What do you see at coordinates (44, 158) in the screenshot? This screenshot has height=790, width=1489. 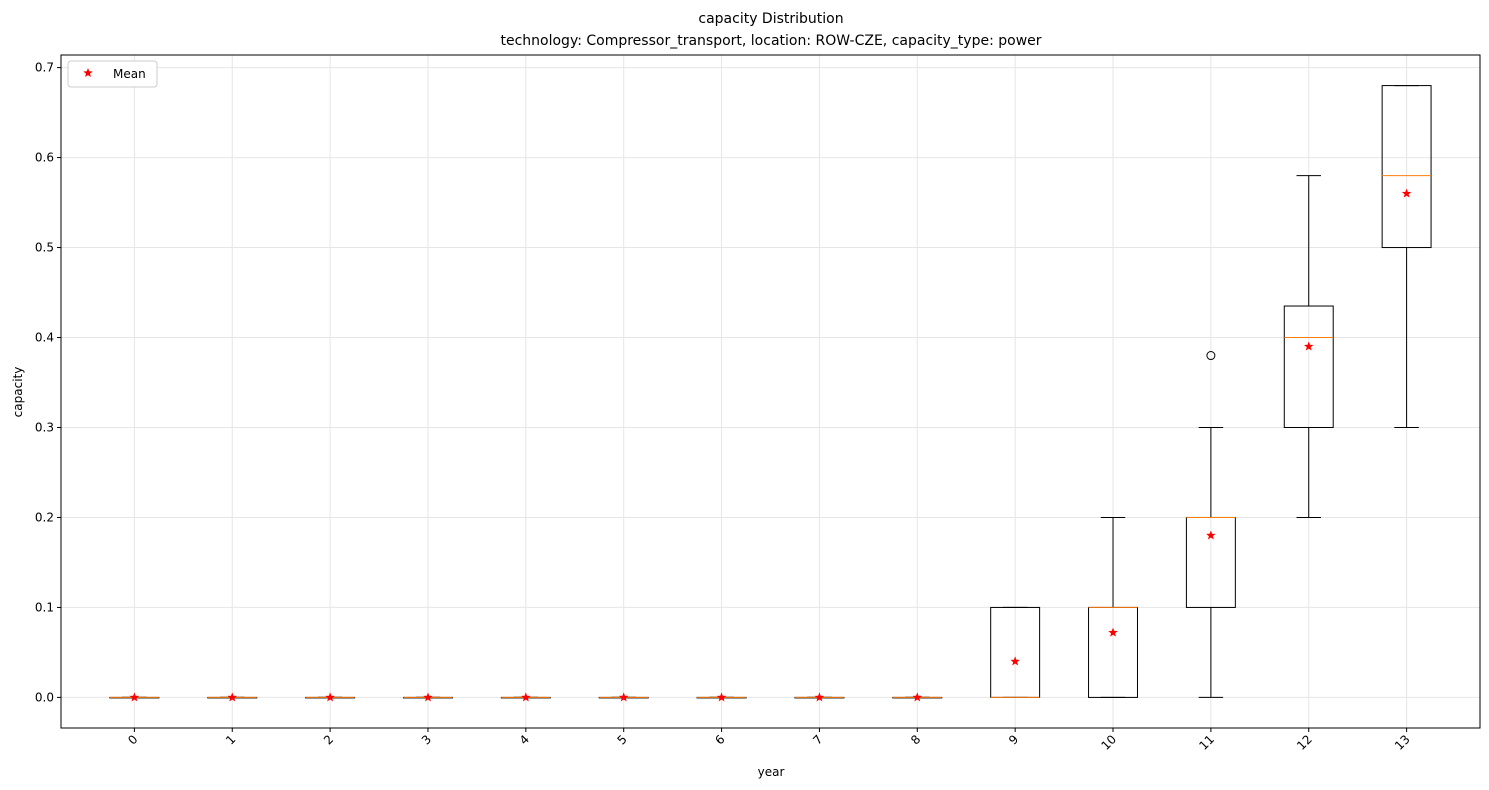 I see `y-tick-label: 0.6` at bounding box center [44, 158].